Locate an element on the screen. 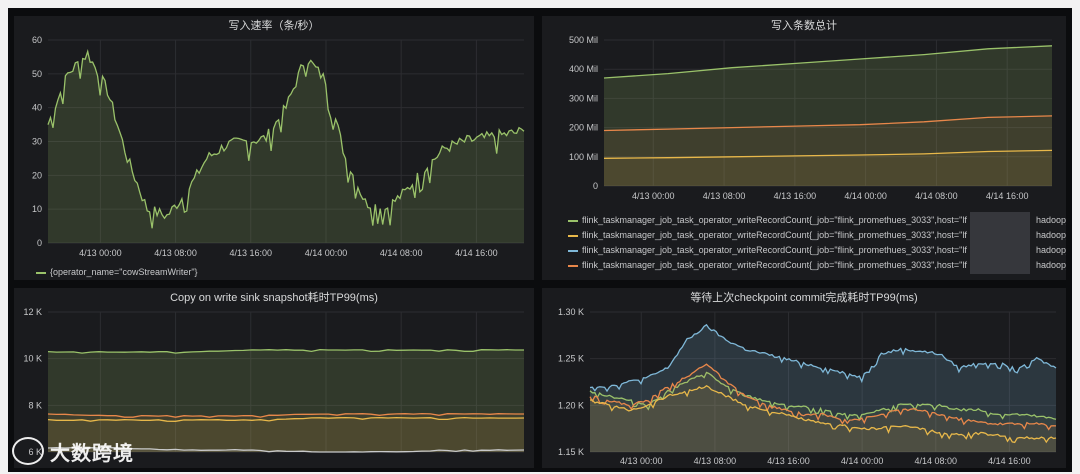 Image resolution: width=1080 pixels, height=474 pixels. panel-title: Copy on write sink snapshot耗时TP99(ms) is located at coordinates (274, 298).